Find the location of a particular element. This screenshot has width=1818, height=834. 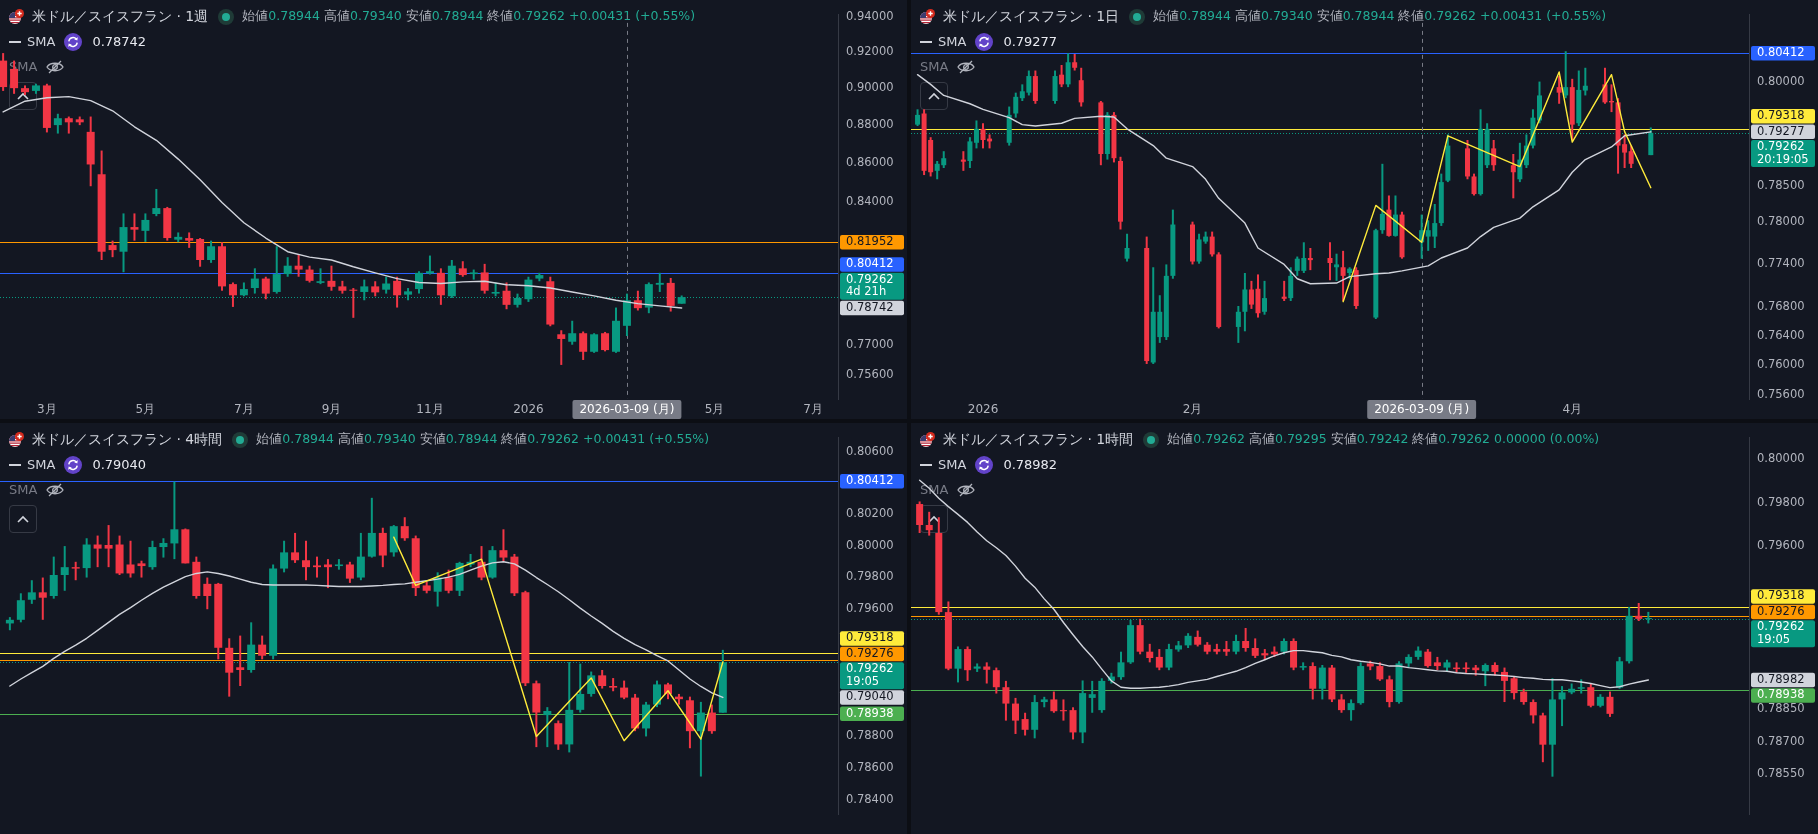

y-tick-label: 0.94000 is located at coordinates (870, 15).